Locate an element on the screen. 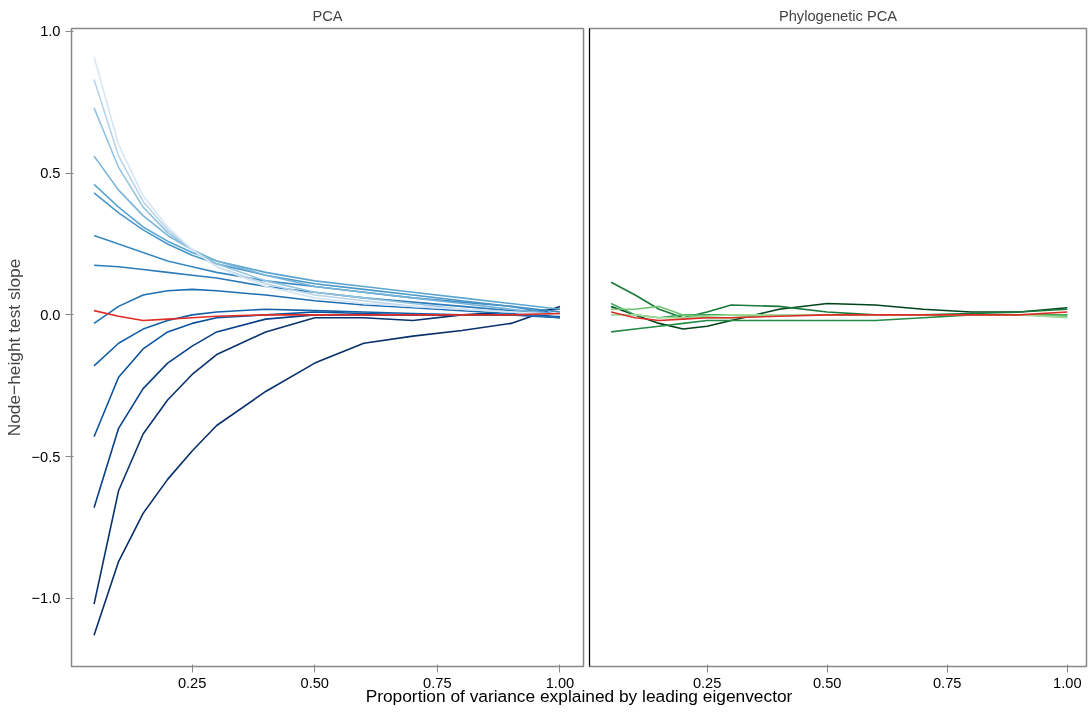 The image size is (1088, 722). y-axis-title: Node−height test slope is located at coordinates (13, 347).